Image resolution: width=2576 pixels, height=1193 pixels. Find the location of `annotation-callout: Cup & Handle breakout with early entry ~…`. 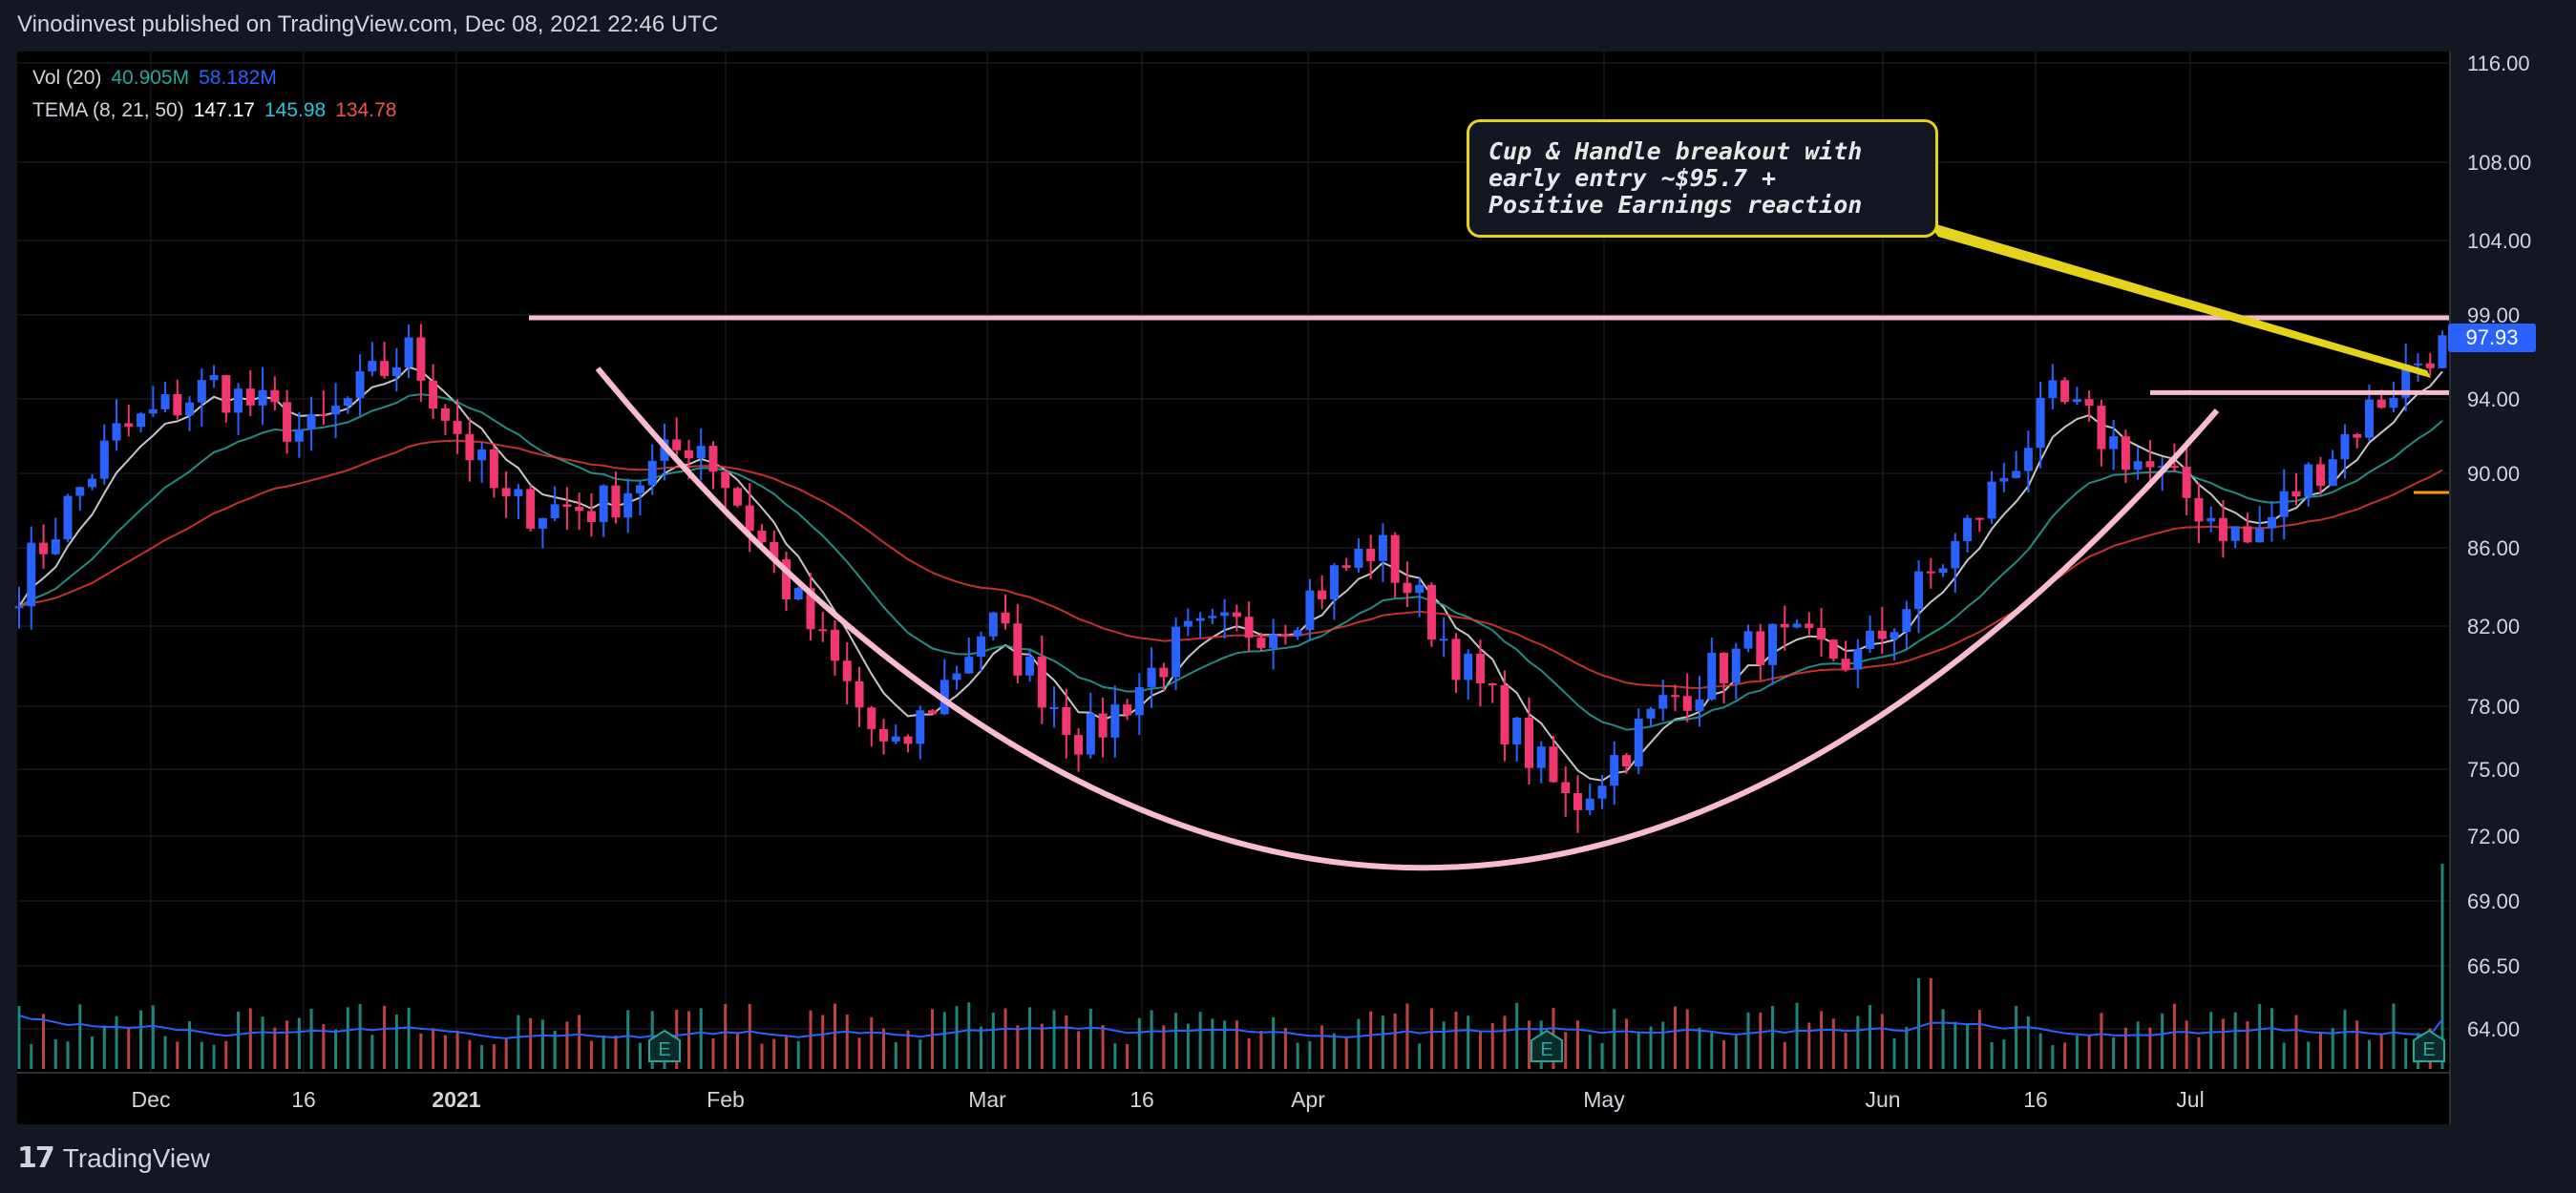

annotation-callout: Cup & Handle breakout with early entry ~… is located at coordinates (1702, 179).